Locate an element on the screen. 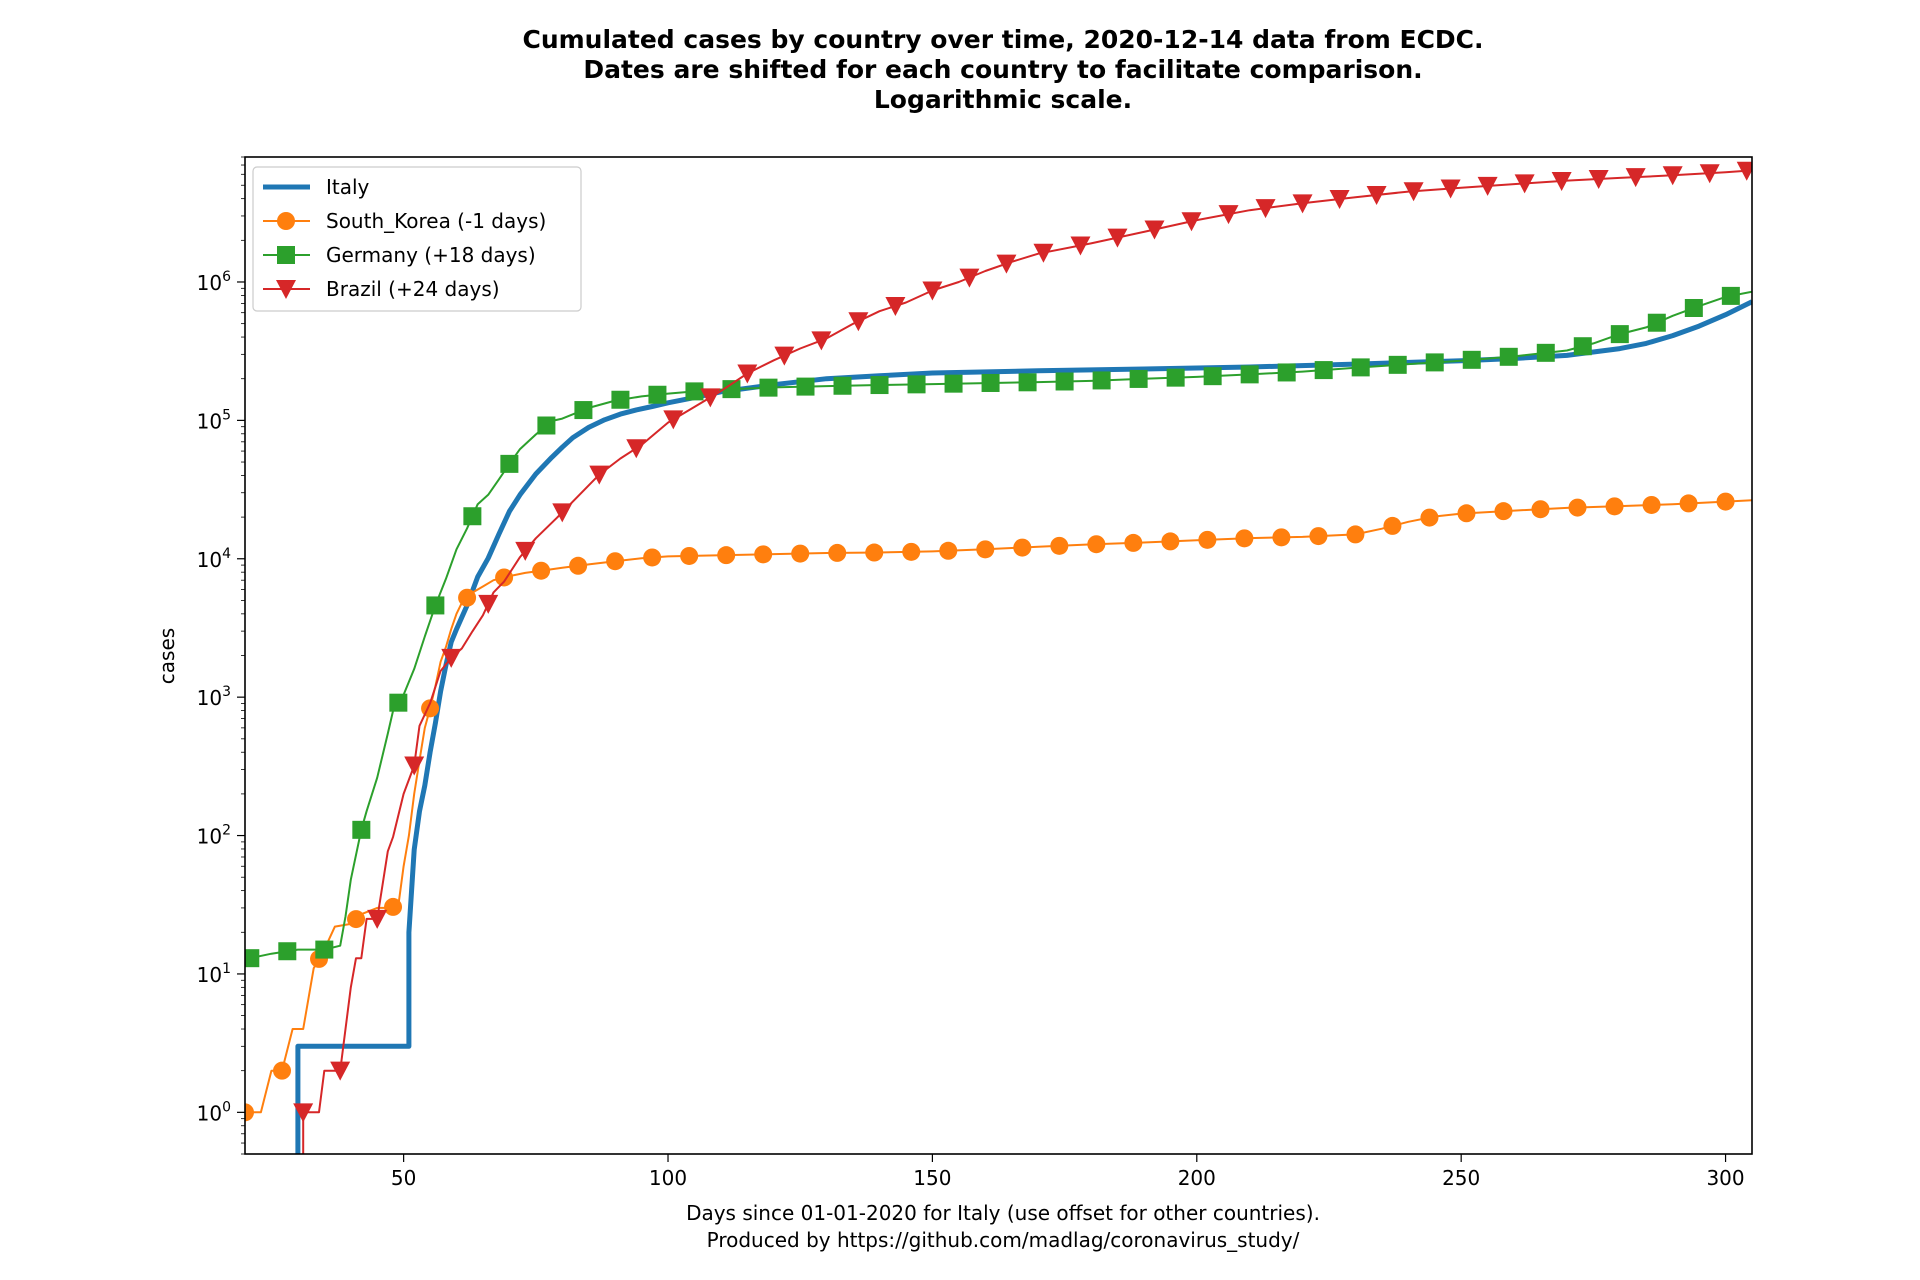 This screenshot has width=1920, height=1280. legend-box is located at coordinates (417, 239).